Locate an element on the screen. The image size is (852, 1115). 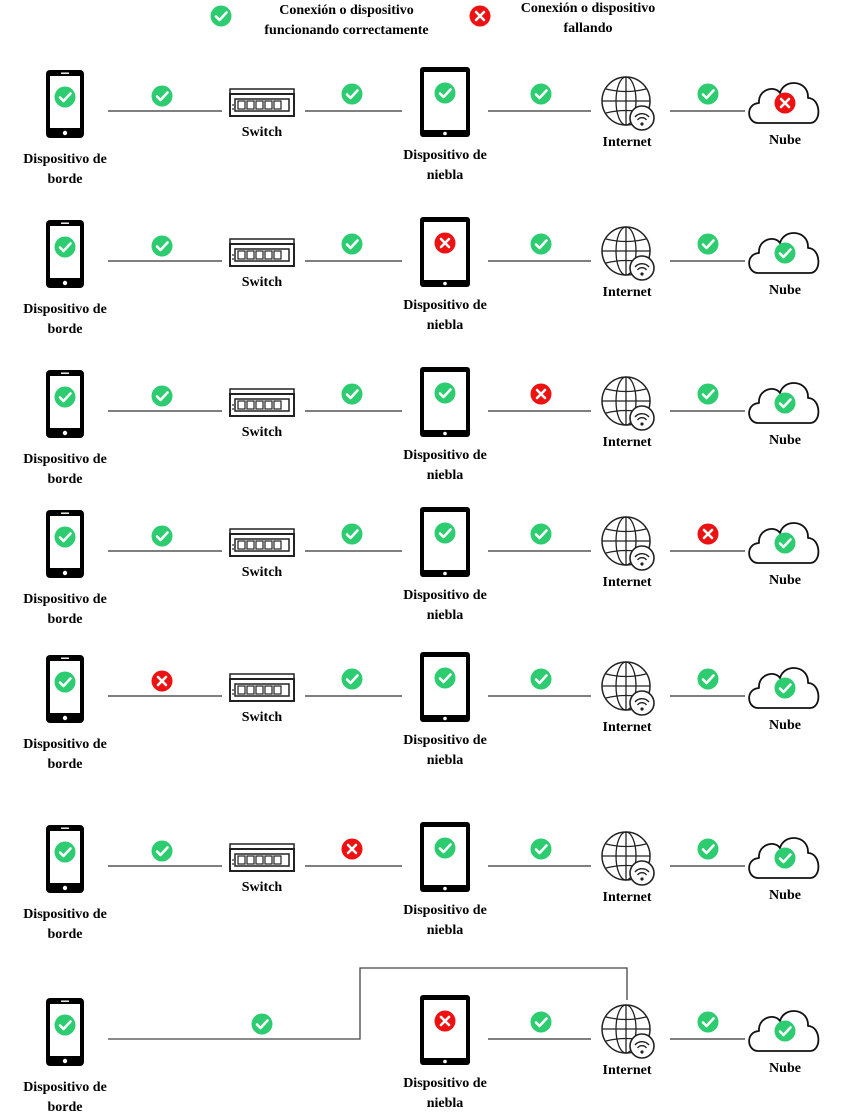
edge-internet-bypass-link-status-icon is located at coordinates (262, 1024).